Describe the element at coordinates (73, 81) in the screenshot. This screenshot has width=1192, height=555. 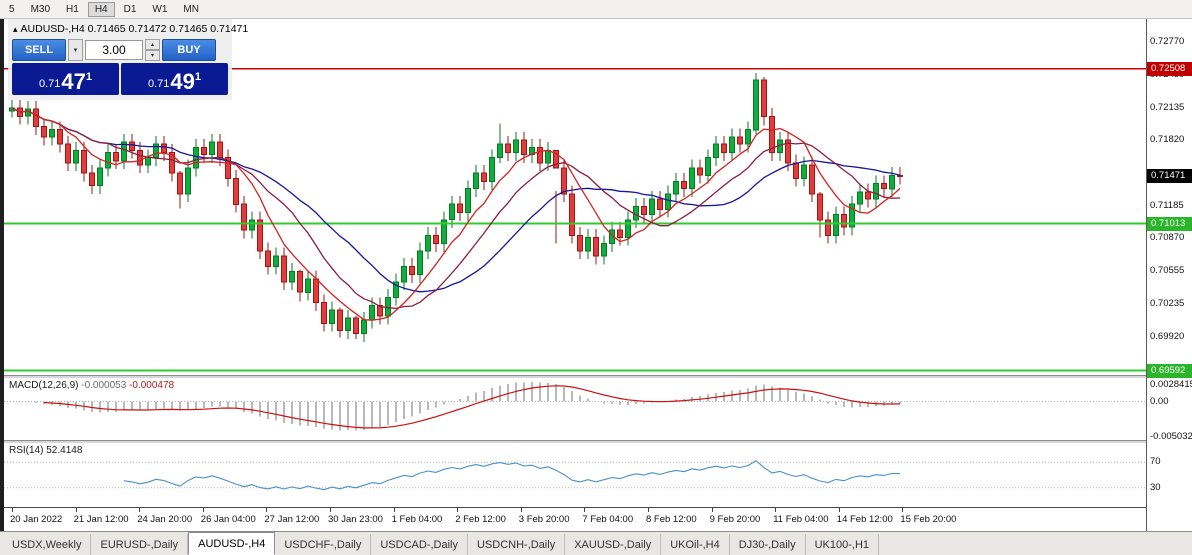
I see `sell-price-big: 47` at that location.